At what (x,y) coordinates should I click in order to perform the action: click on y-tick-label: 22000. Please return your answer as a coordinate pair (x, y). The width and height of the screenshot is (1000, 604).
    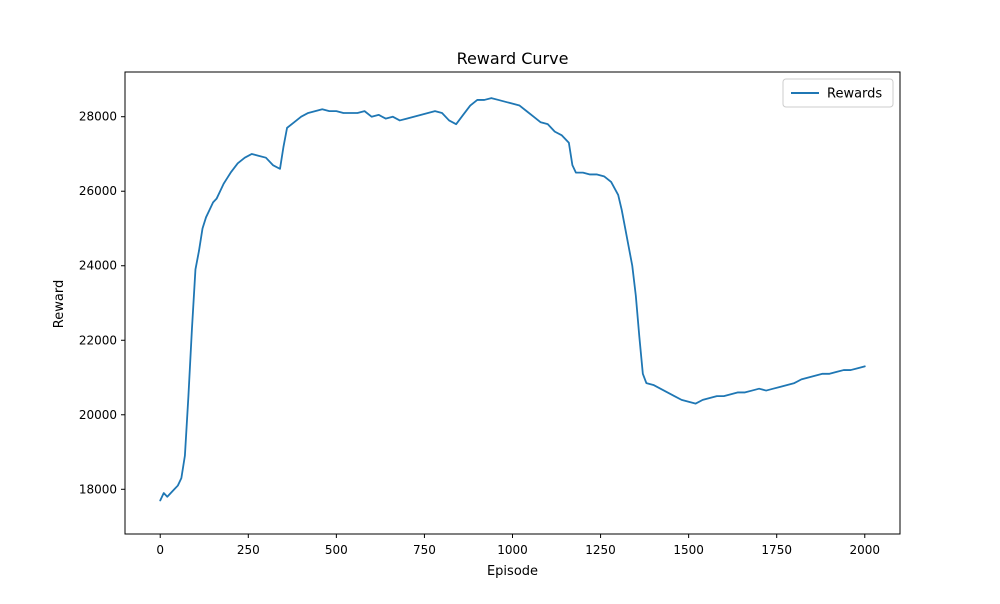
    Looking at the image, I should click on (98, 340).